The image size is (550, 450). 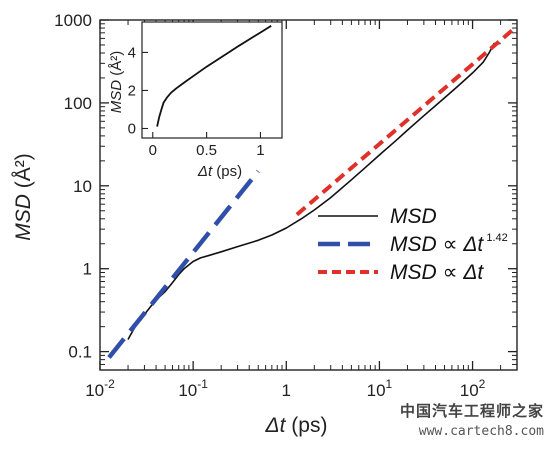 I want to click on legend-entry-2: MSD ∝ Δt, so click(x=437, y=272).